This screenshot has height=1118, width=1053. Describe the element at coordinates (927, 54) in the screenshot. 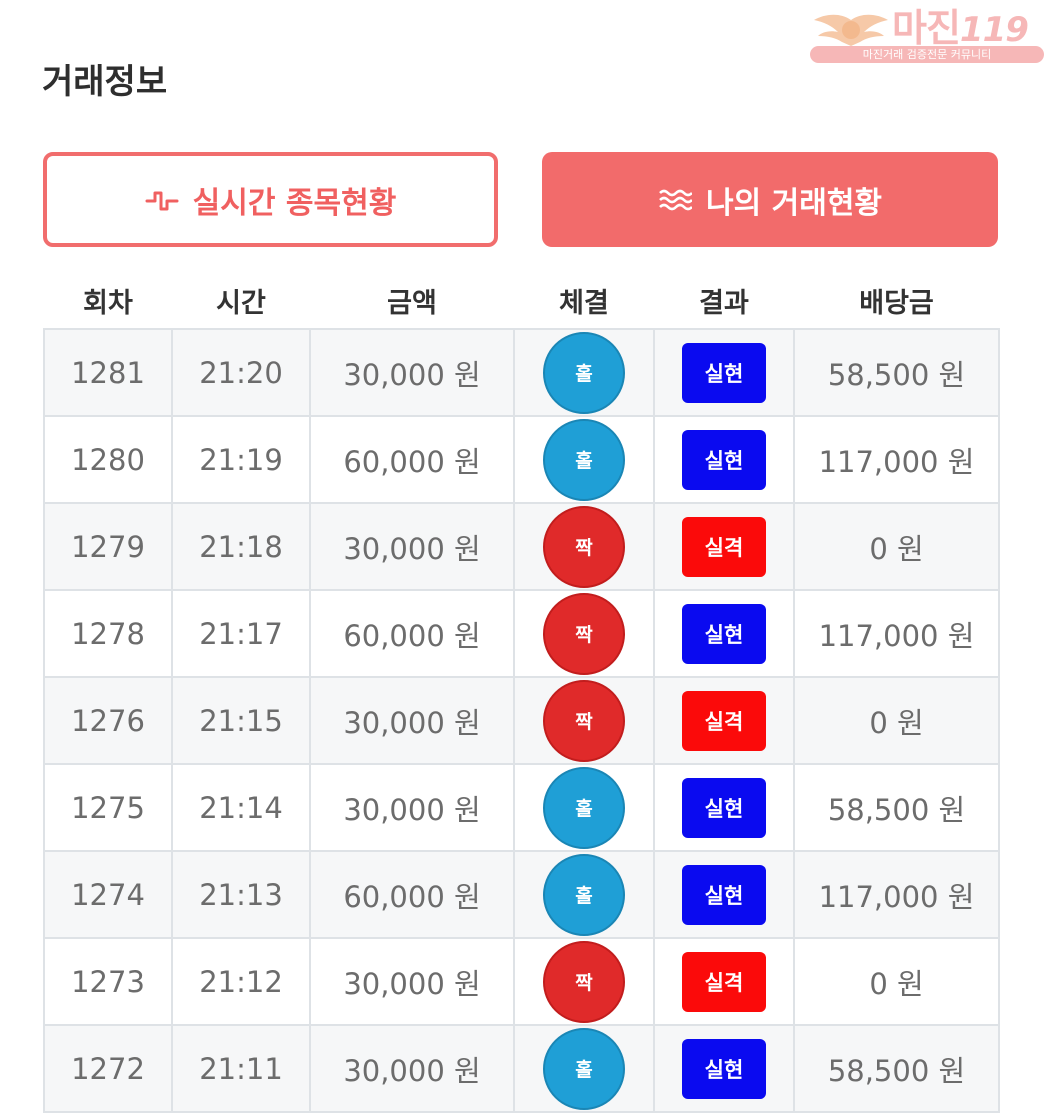

I see `watermark-tagline: 마진거래 검증전문 커뮤니티` at that location.